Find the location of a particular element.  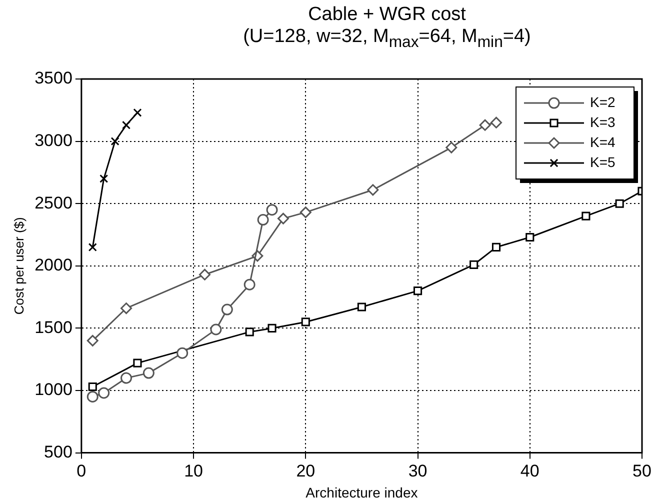

y-axis-title: Cost per user ($) is located at coordinates (18, 266).